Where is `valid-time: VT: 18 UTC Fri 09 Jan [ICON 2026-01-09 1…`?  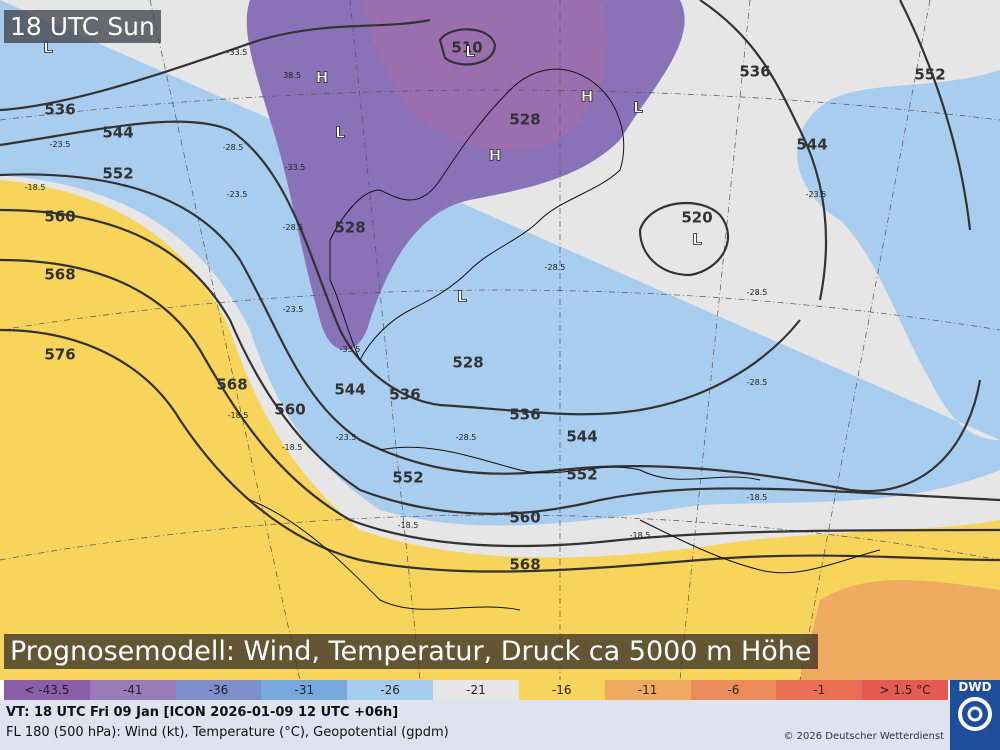 valid-time: VT: 18 UTC Fri 09 Jan [ICON 2026-01-09 1… is located at coordinates (202, 712).